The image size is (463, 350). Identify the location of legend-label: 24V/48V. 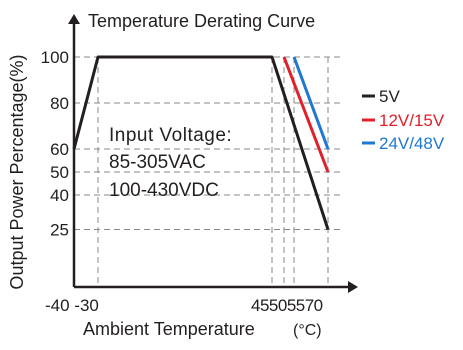
(412, 143).